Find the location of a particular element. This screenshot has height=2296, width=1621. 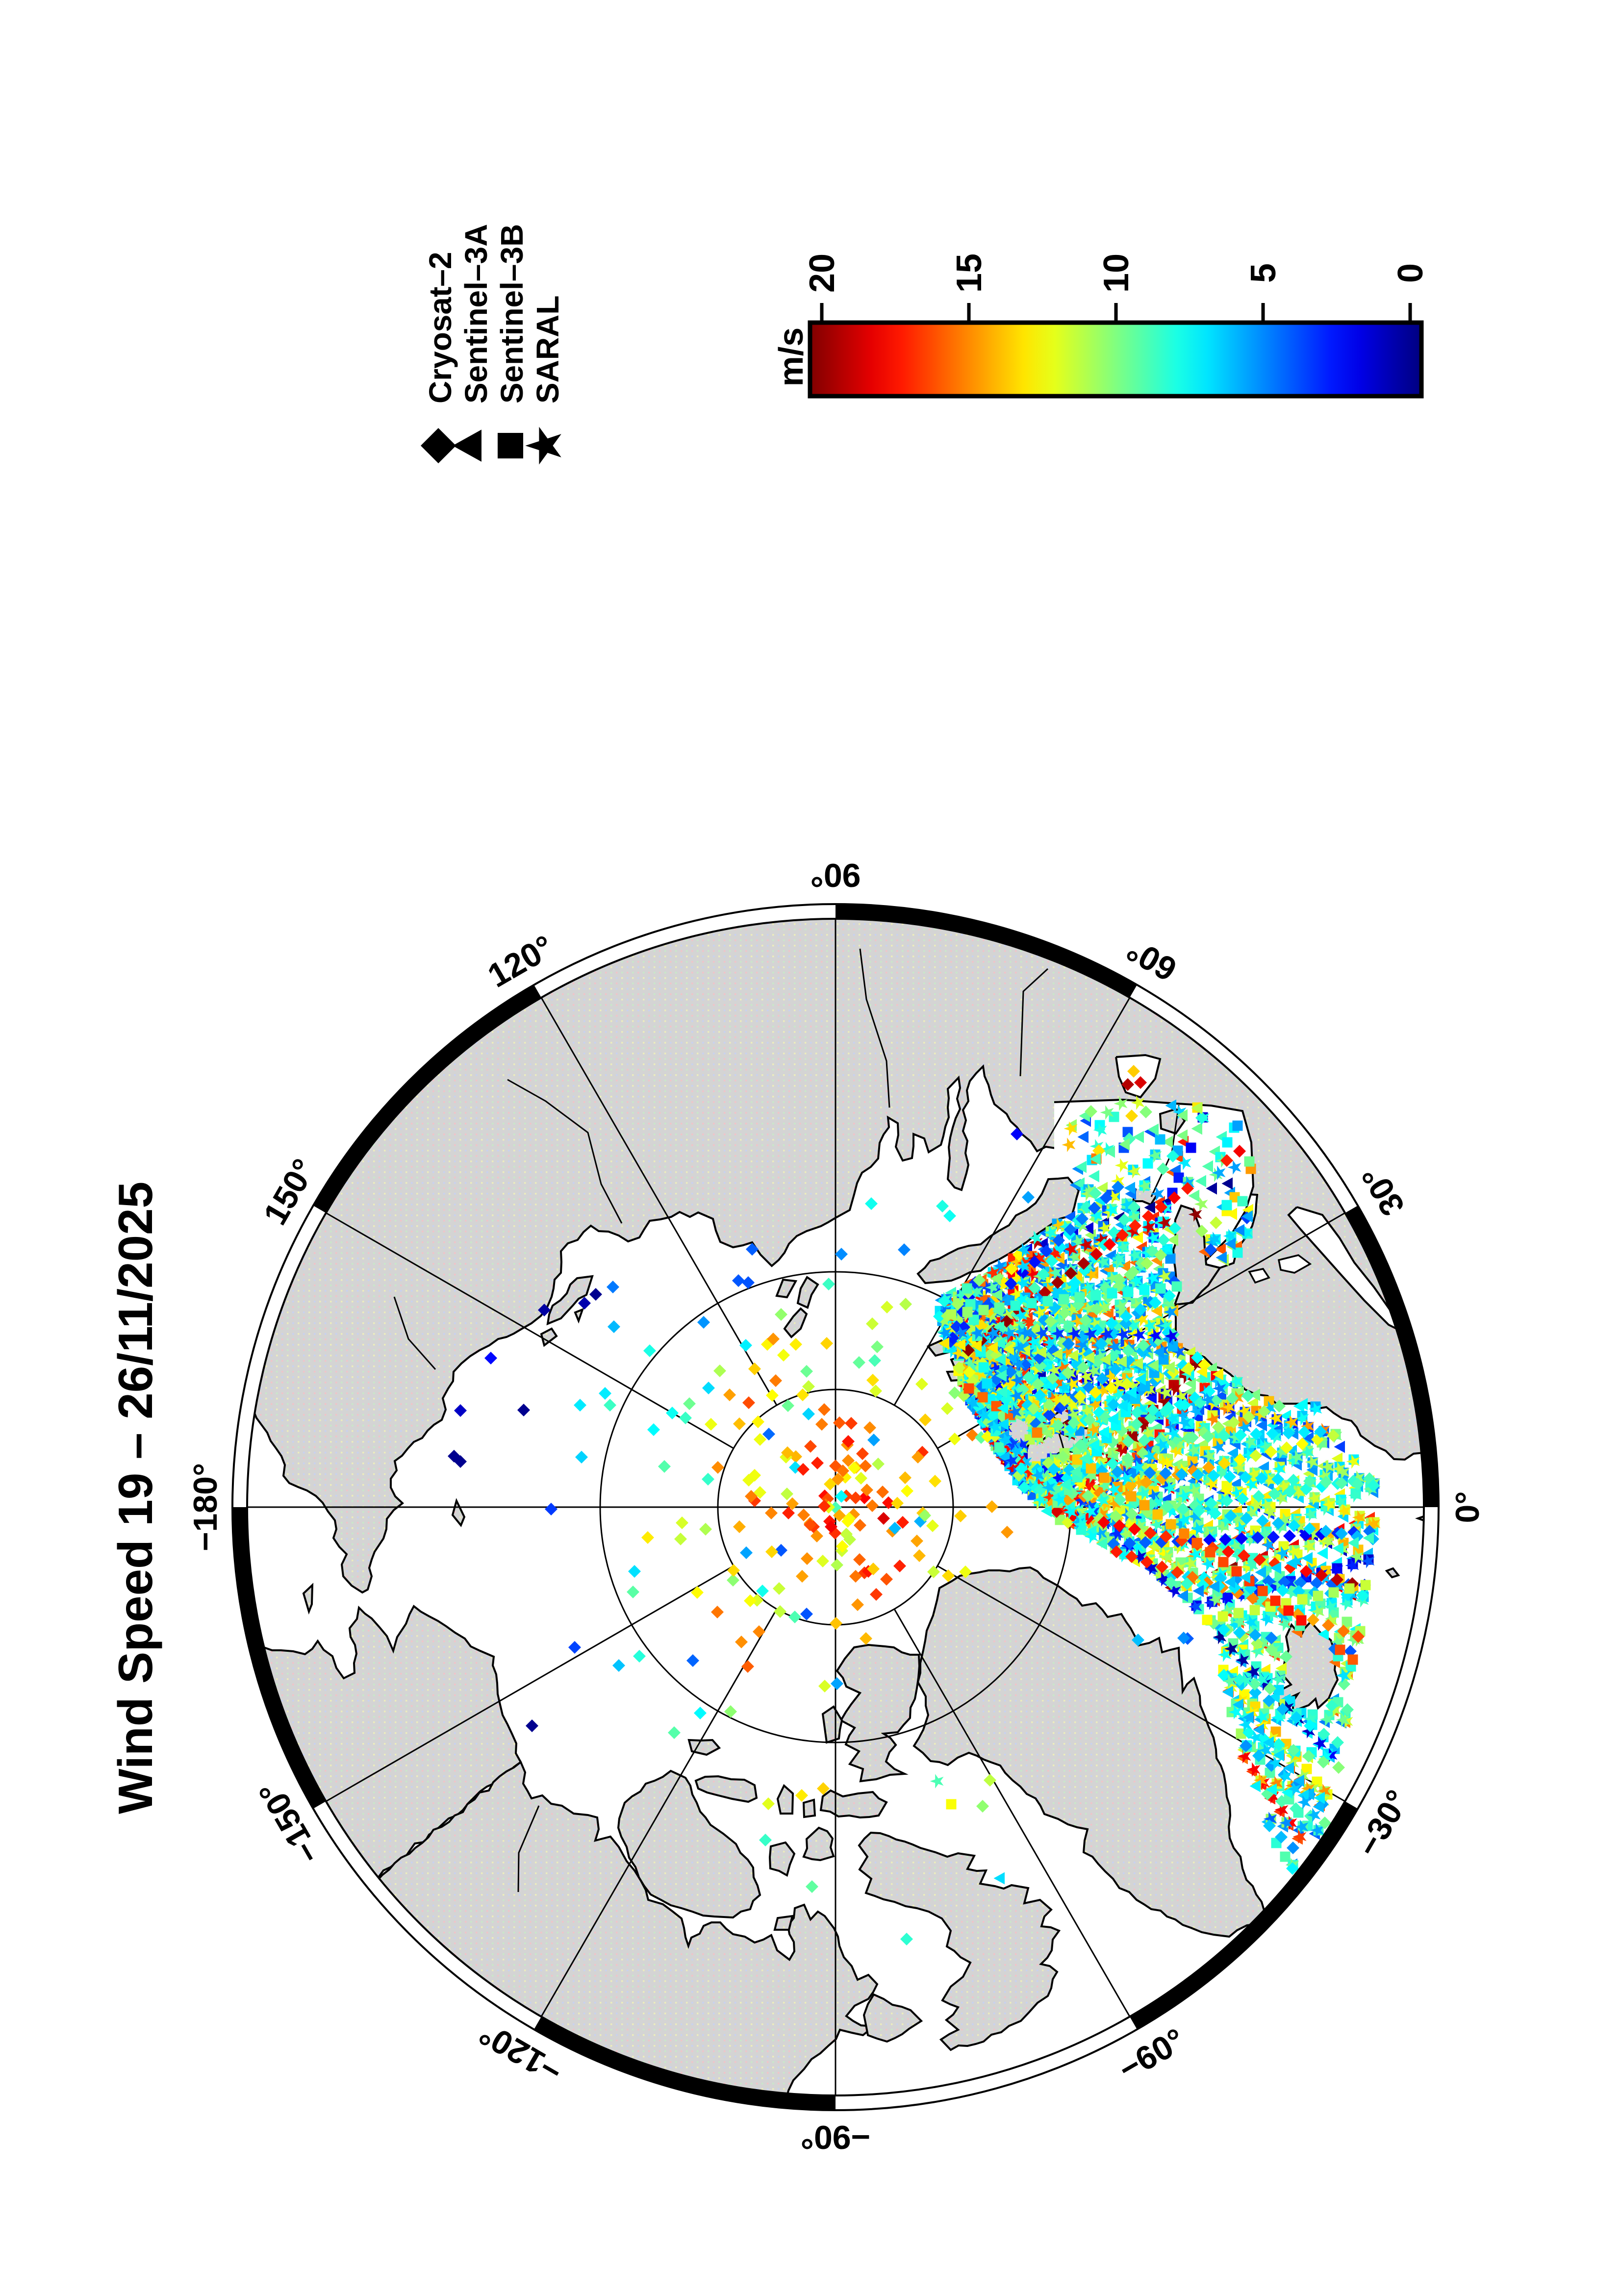

svg-text: 0° is located at coordinates (1467, 1507).